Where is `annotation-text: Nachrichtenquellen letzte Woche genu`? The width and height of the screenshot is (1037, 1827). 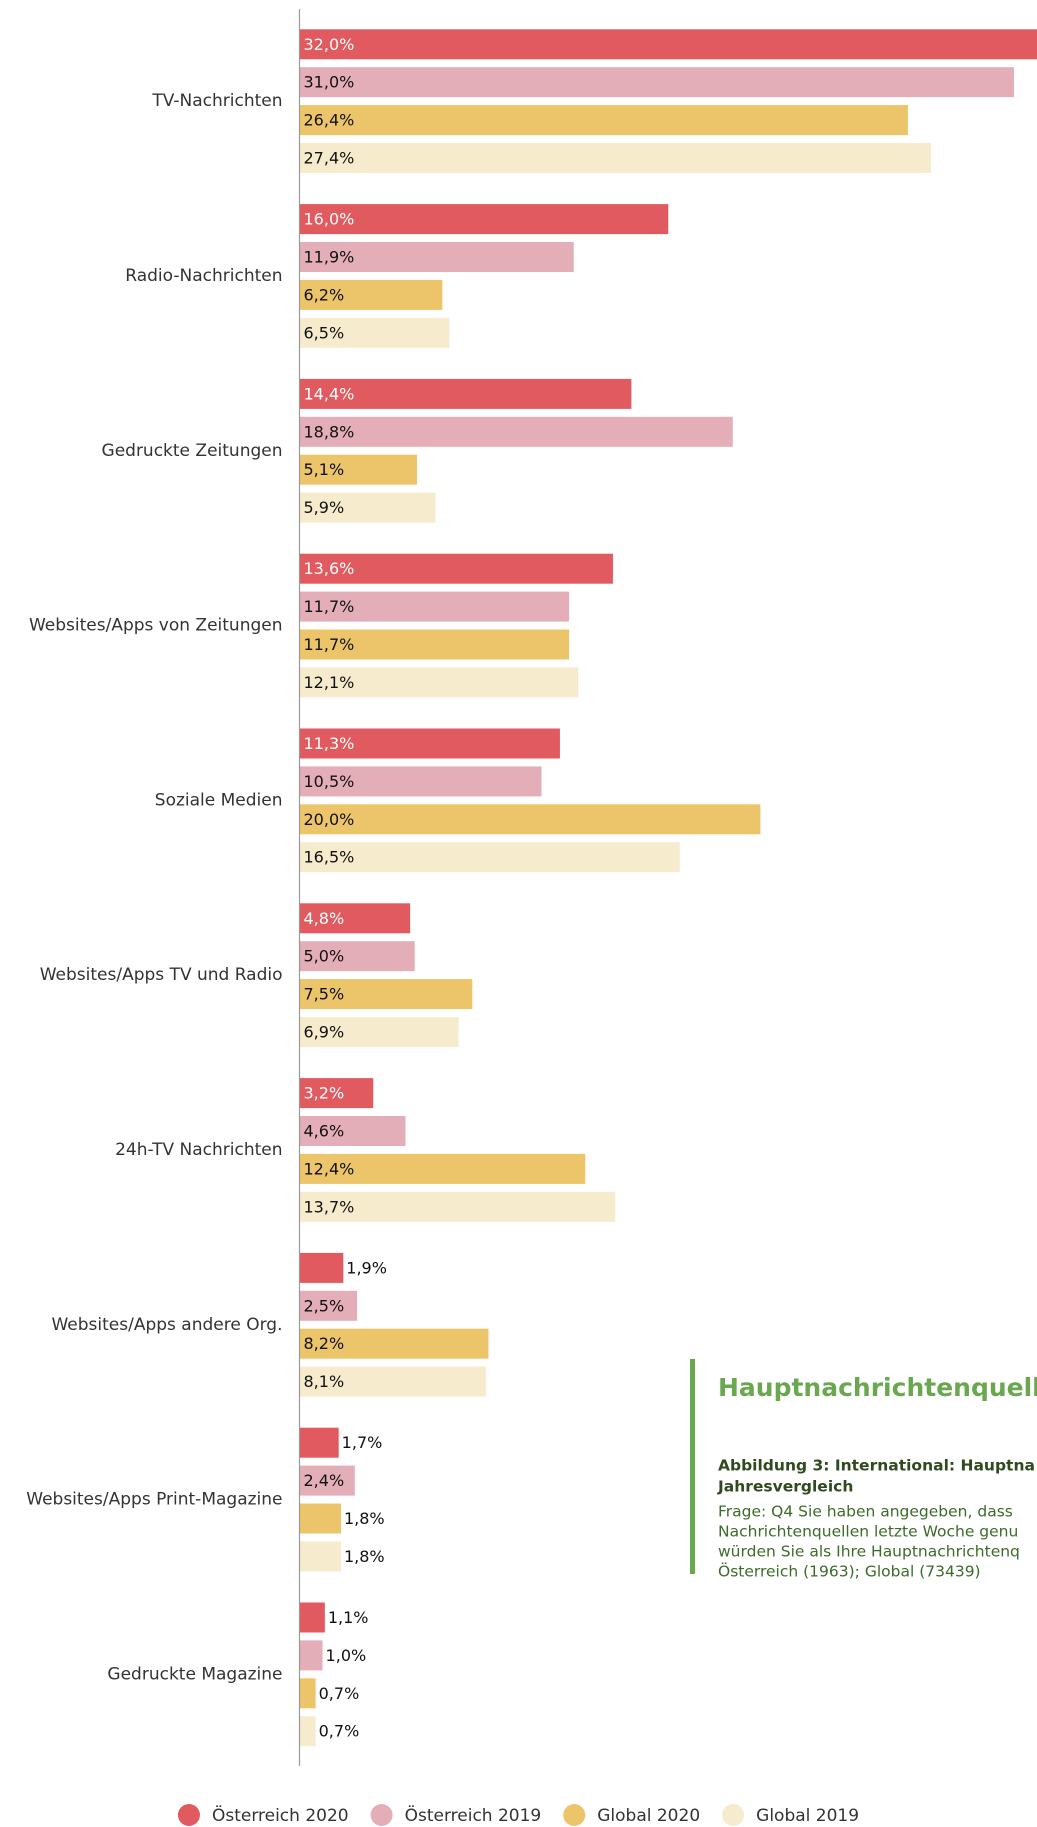
annotation-text: Nachrichtenquellen letzte Woche genu is located at coordinates (868, 1532).